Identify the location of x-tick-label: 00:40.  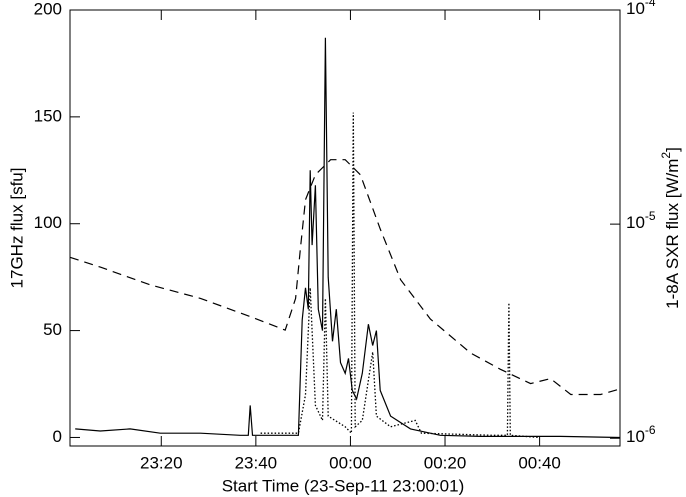
(539, 462).